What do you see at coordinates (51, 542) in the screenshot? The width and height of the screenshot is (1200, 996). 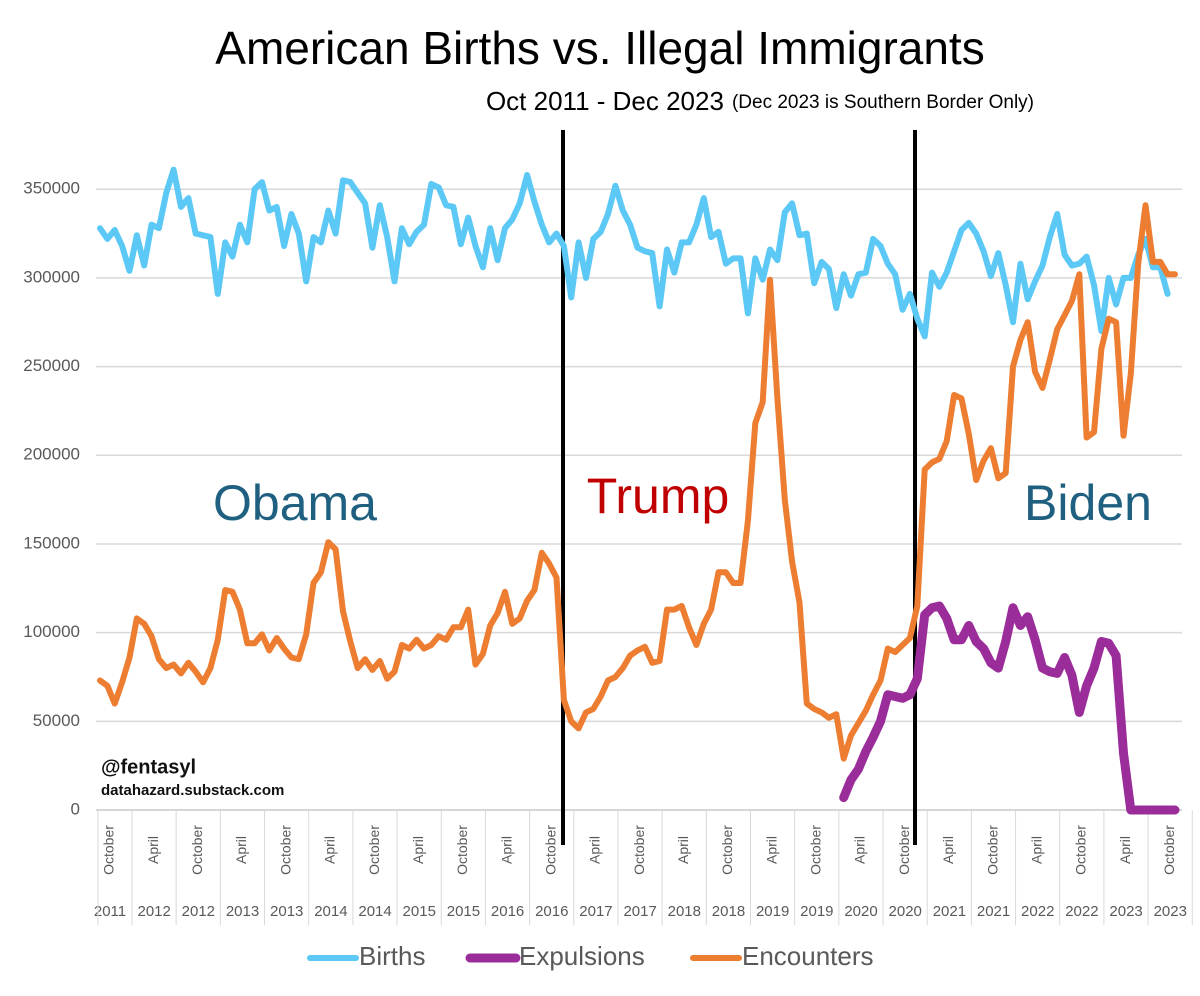 I see `y-tick-label: 150000` at bounding box center [51, 542].